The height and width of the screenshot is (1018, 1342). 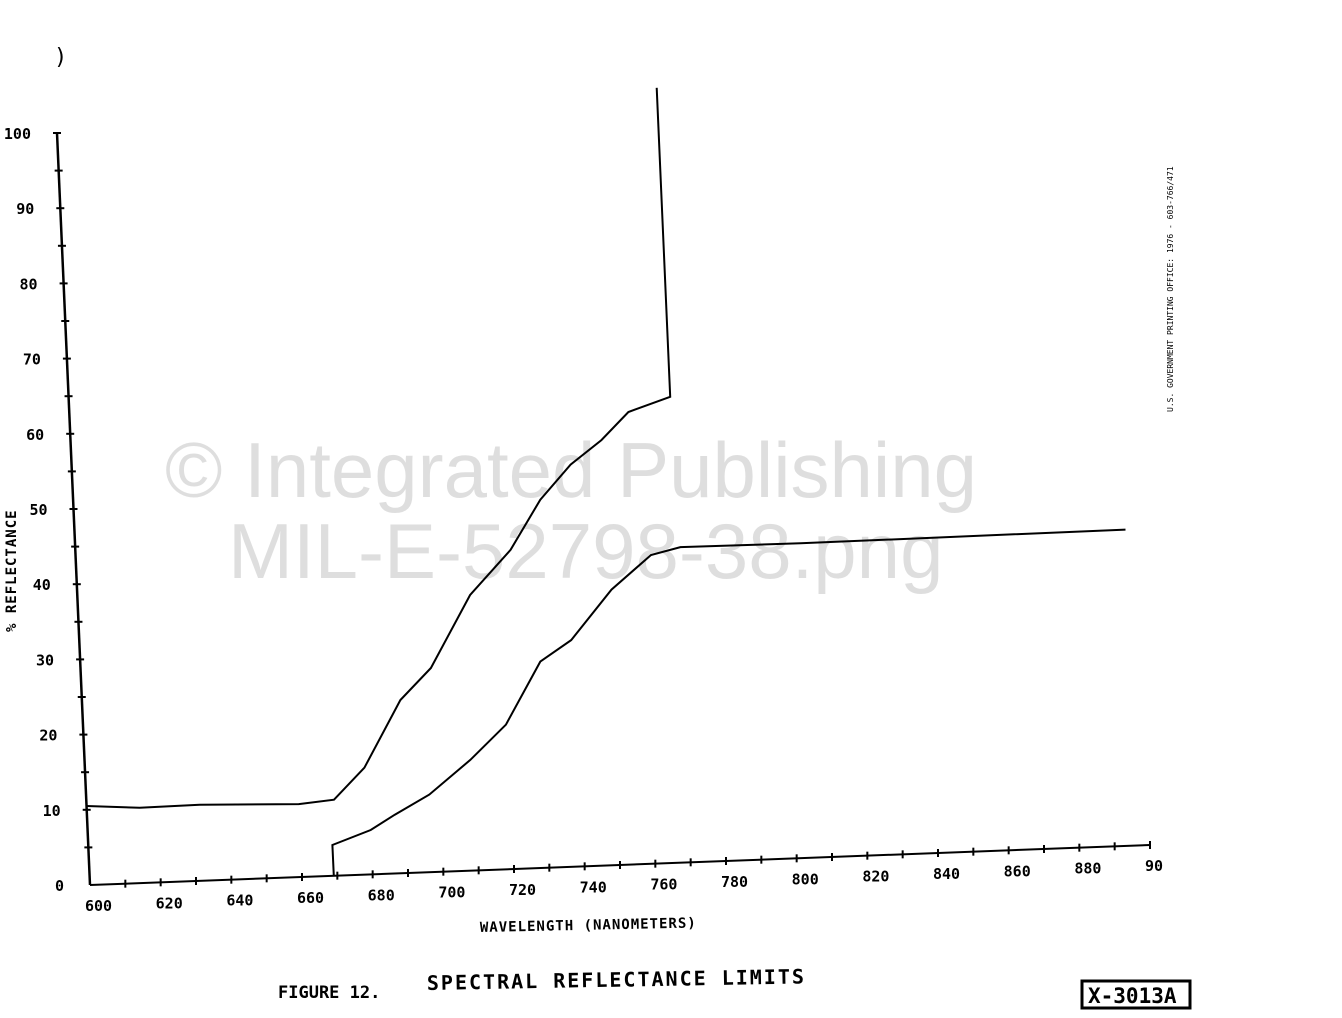 What do you see at coordinates (32, 360) in the screenshot?
I see `y-tick-label: 70` at bounding box center [32, 360].